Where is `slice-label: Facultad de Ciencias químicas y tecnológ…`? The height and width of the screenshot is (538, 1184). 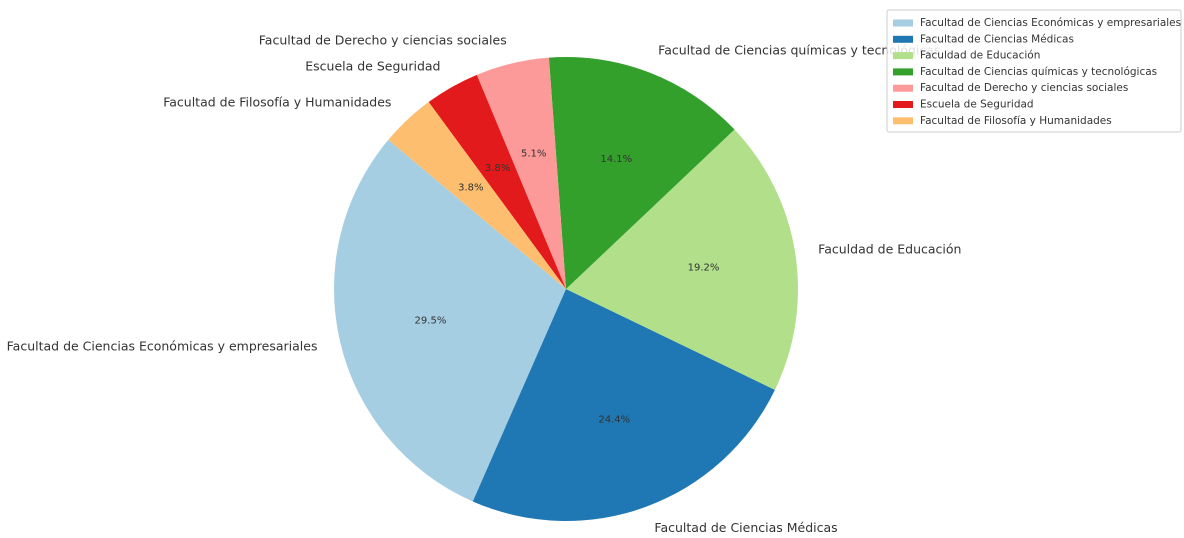 slice-label: Facultad de Ciencias químicas y tecnológ… is located at coordinates (799, 50).